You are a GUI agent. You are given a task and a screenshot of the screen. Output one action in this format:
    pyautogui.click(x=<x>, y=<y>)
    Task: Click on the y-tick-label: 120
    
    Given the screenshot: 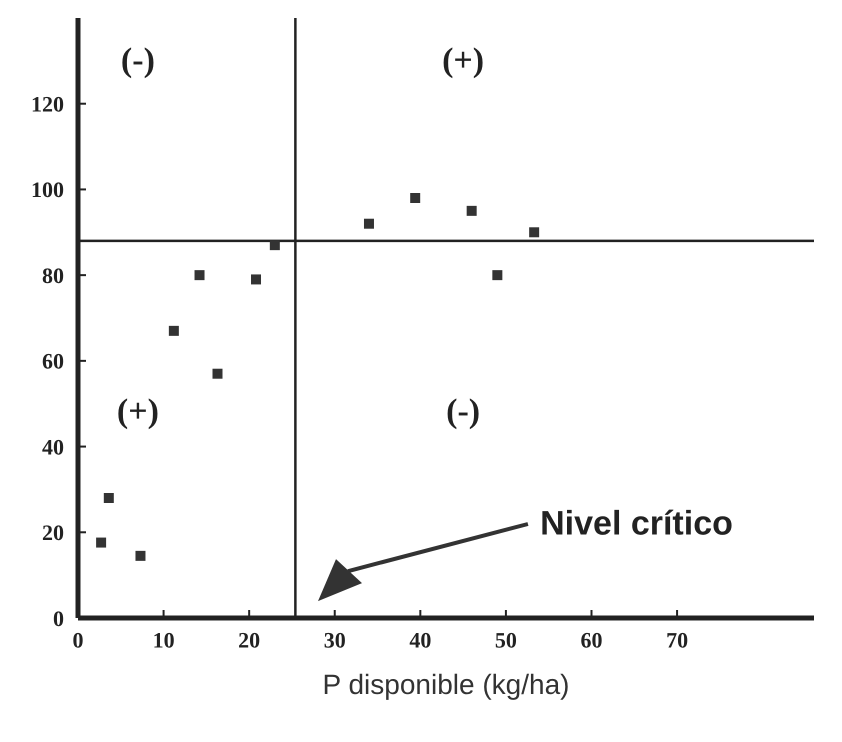 What is the action you would take?
    pyautogui.click(x=47, y=104)
    